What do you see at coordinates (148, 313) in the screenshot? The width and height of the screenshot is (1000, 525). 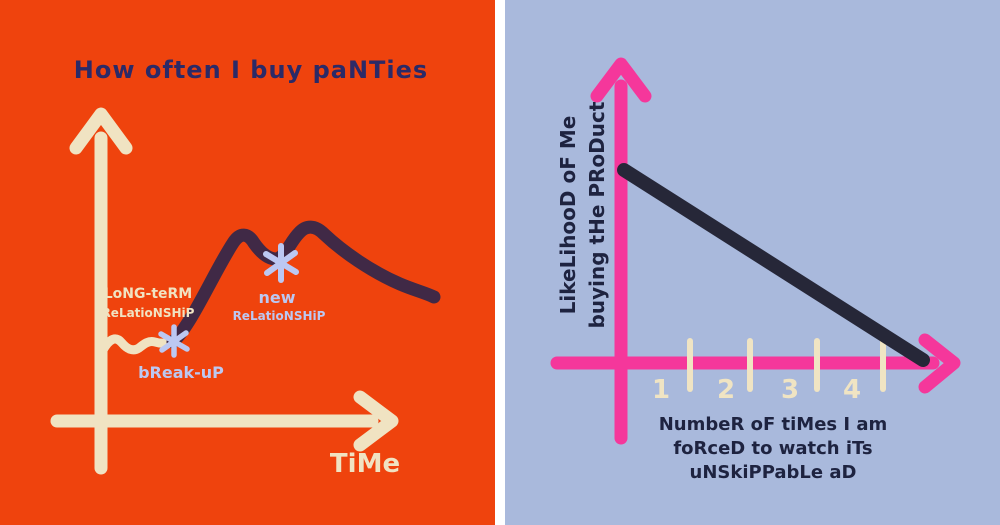 I see `long-term-label-line2: ReLatioNSHiP` at bounding box center [148, 313].